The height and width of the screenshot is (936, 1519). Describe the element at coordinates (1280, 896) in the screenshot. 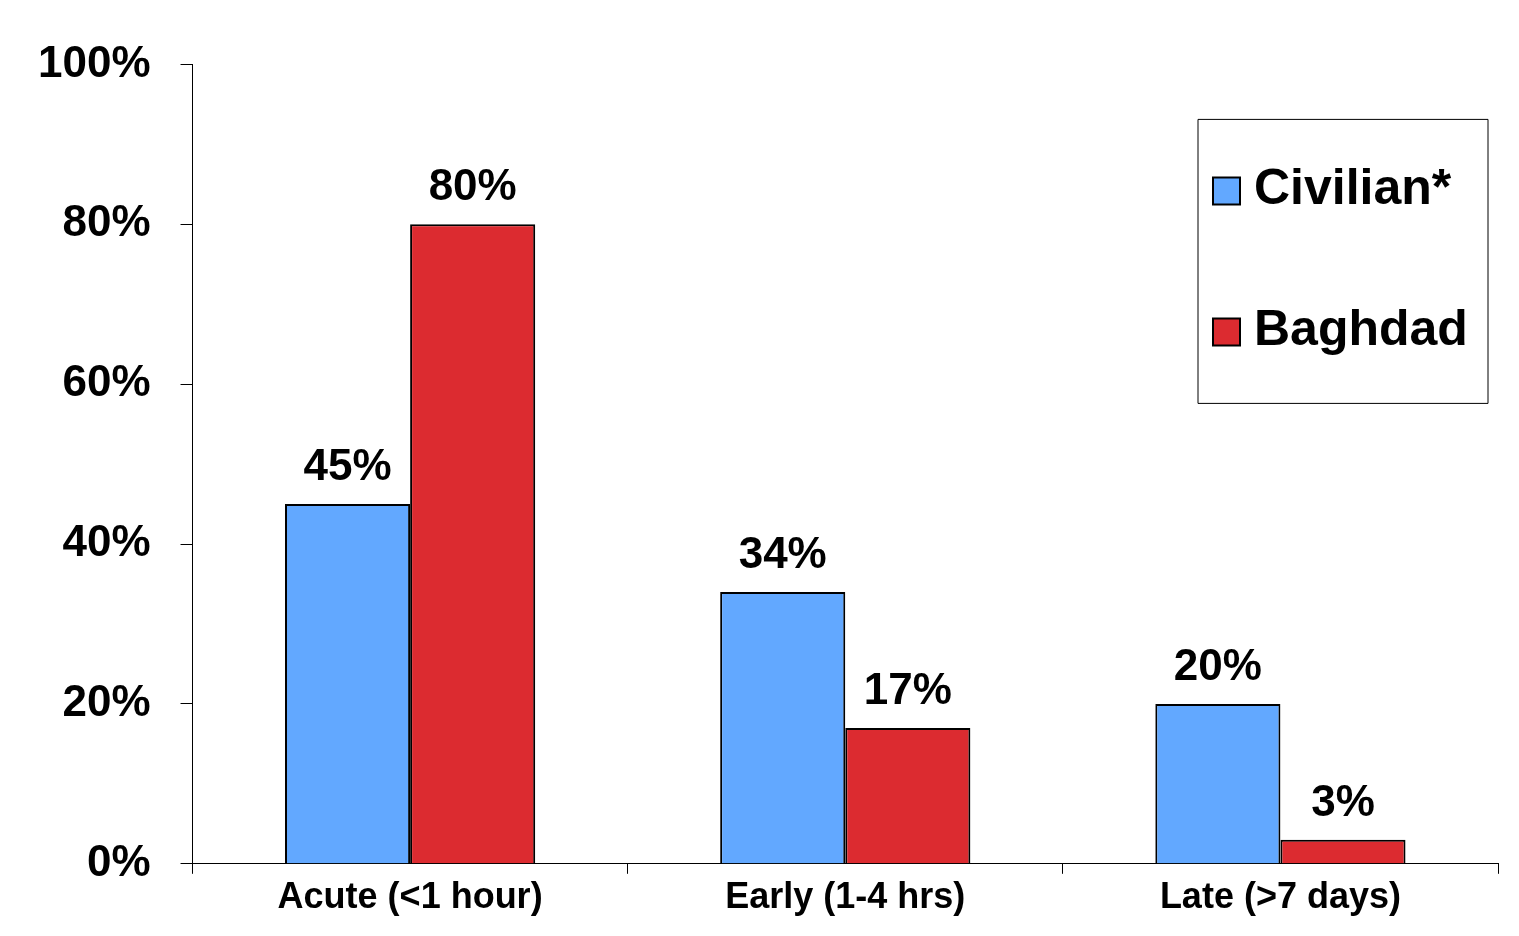

I see `x-tick-label: Late (>7 days)` at that location.